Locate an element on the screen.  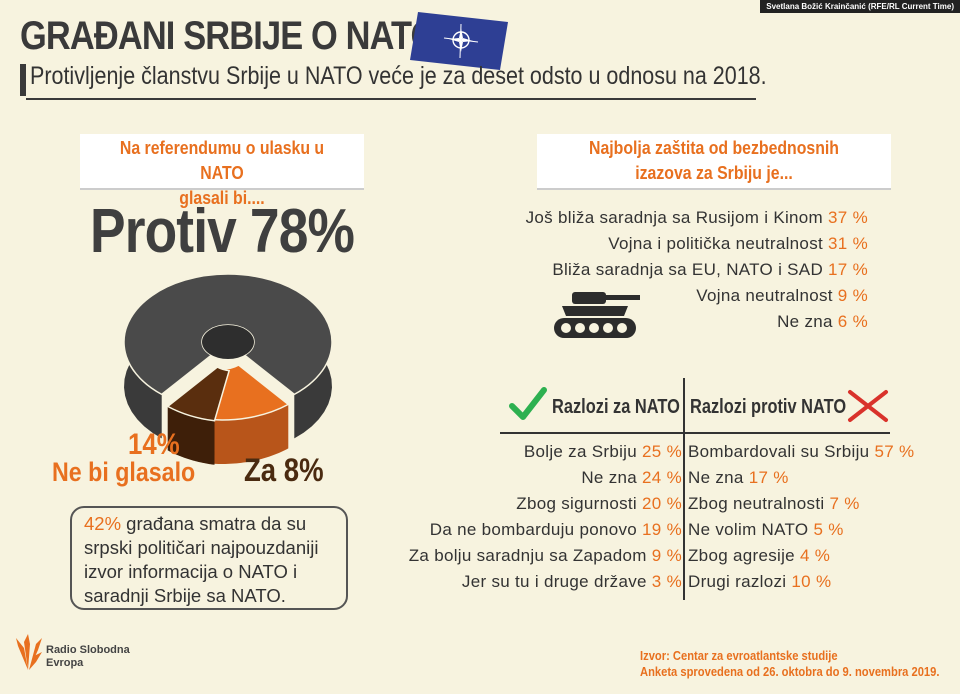
ne-bi-glasalo-pct-label: 14% is located at coordinates (154, 444).